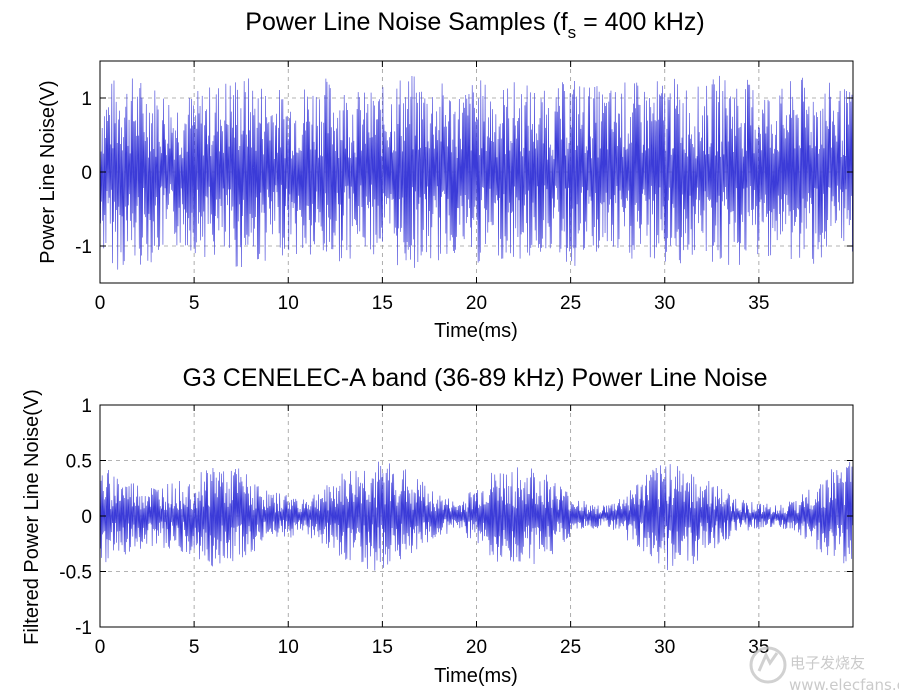  What do you see at coordinates (474, 25) in the screenshot?
I see `top-chart-title: Power Line Noise Samples (fs = 400 kHz)` at bounding box center [474, 25].